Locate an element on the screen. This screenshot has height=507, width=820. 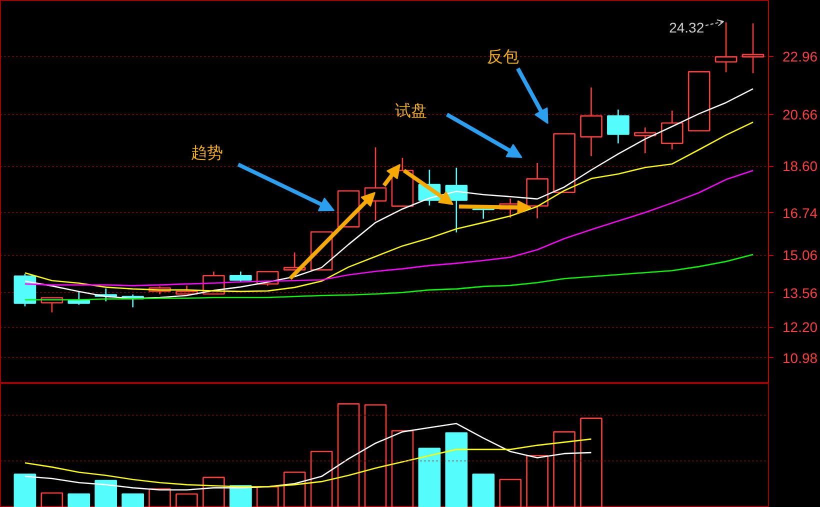
annotation: 反包 is located at coordinates (502, 56).